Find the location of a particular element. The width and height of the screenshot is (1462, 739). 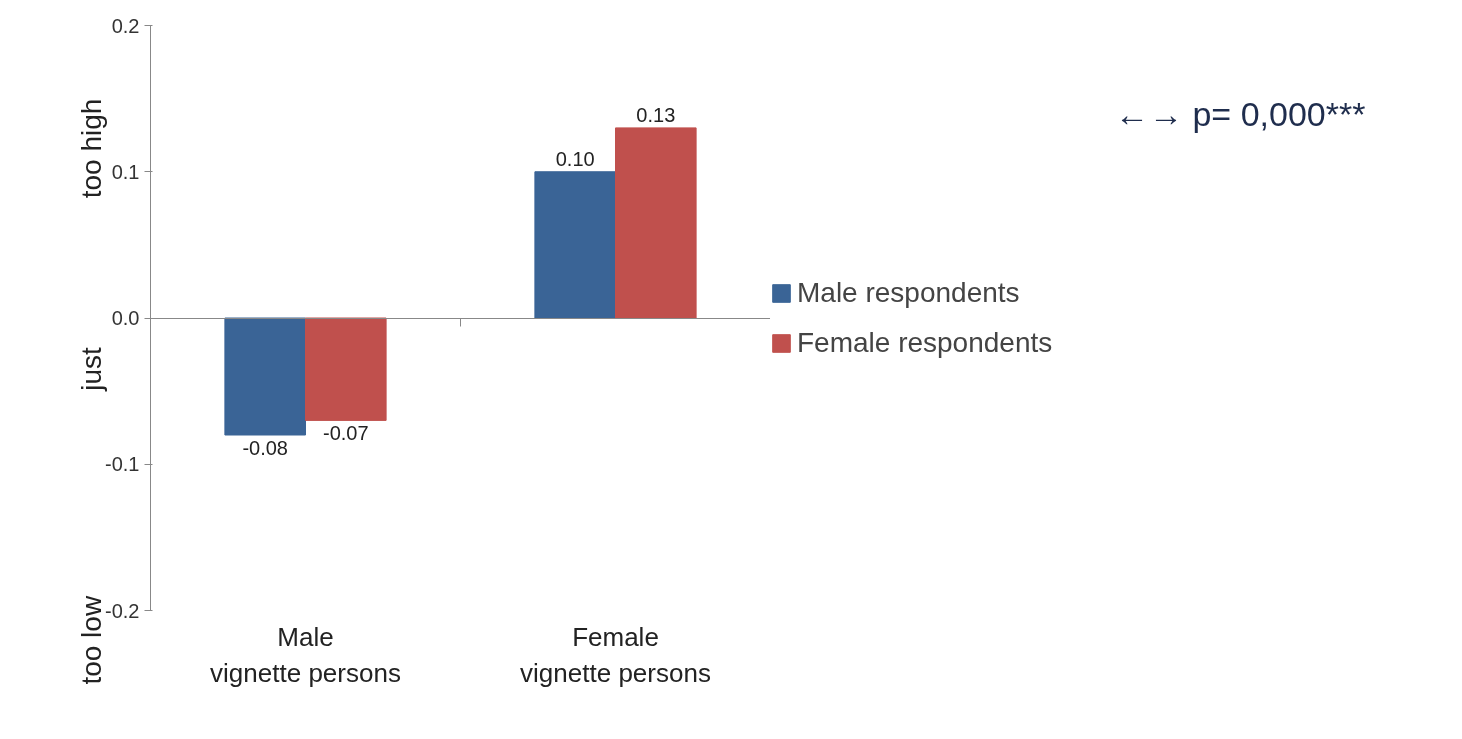

y-tick-label: -0.2 is located at coordinates (122, 610).